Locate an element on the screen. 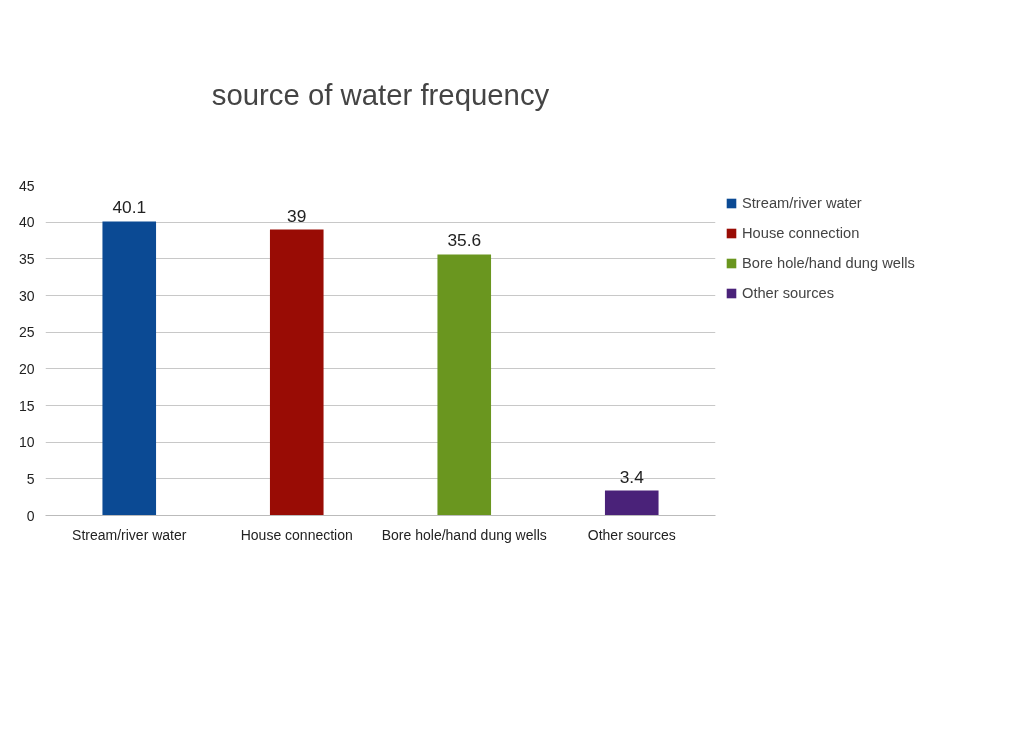 The height and width of the screenshot is (747, 1025). data-label: 3.4 is located at coordinates (632, 476).